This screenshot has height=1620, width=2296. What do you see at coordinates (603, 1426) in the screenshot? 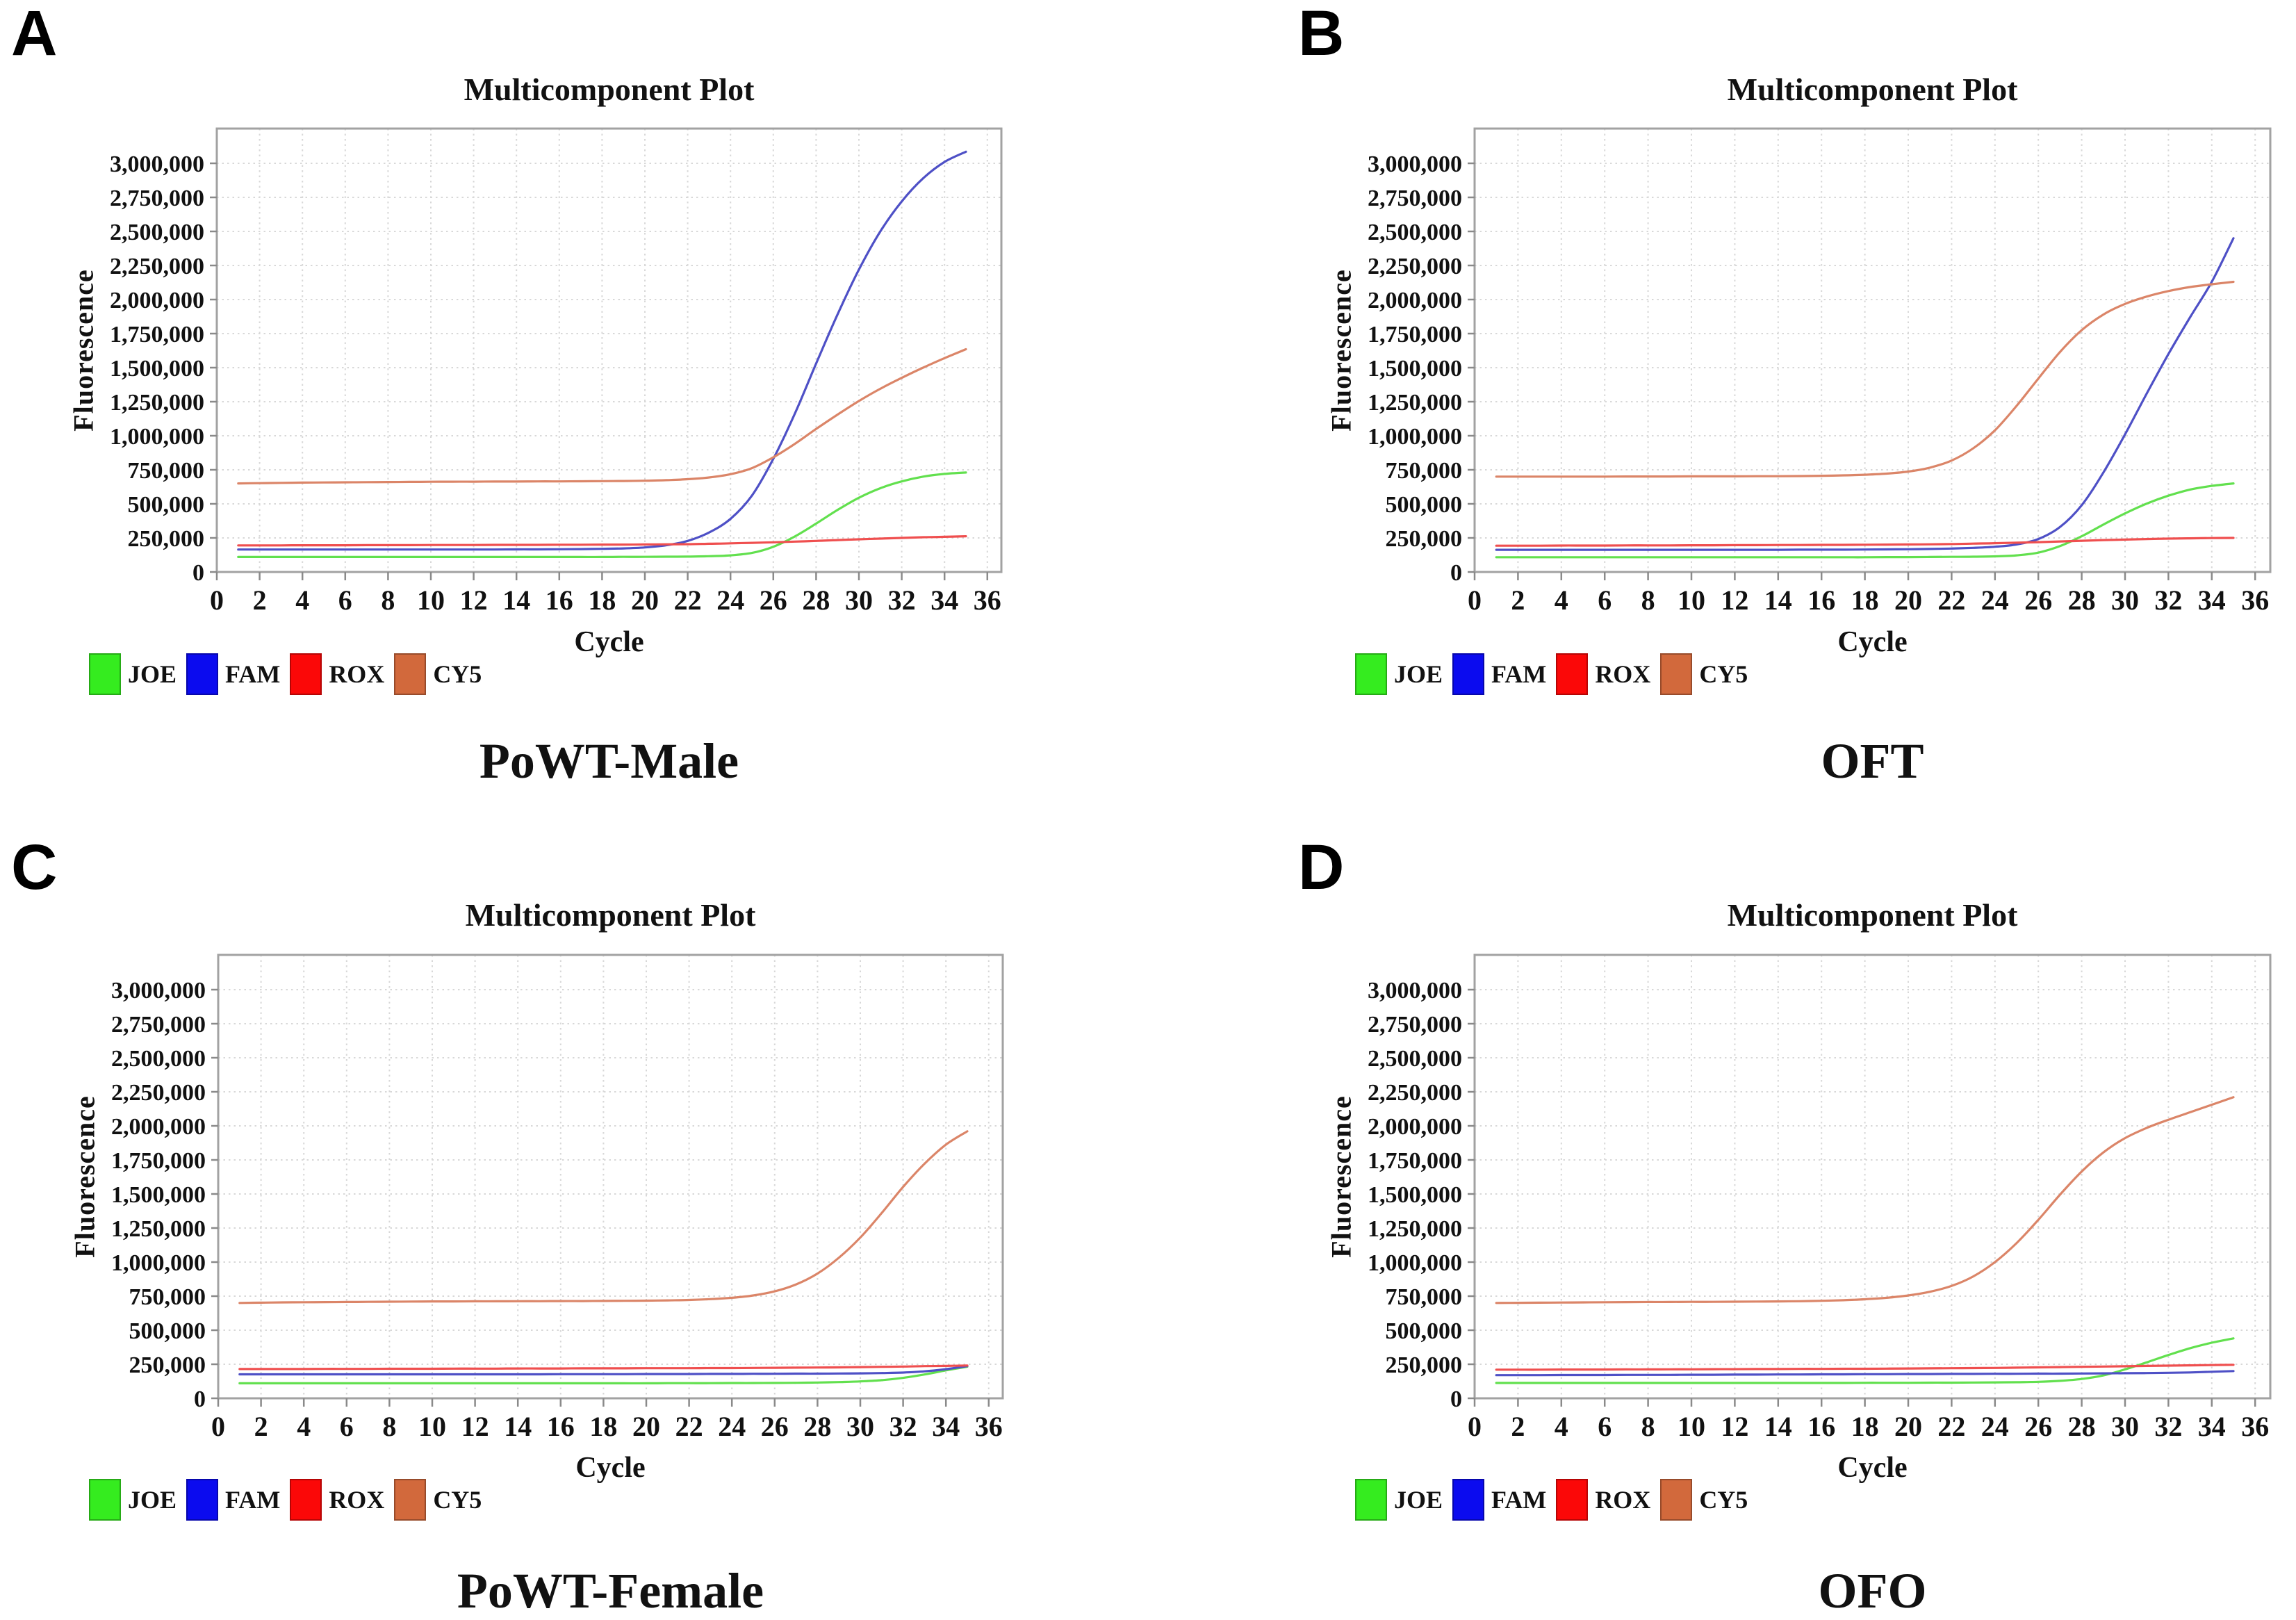
I see `x-tick-label: 18` at bounding box center [603, 1426].